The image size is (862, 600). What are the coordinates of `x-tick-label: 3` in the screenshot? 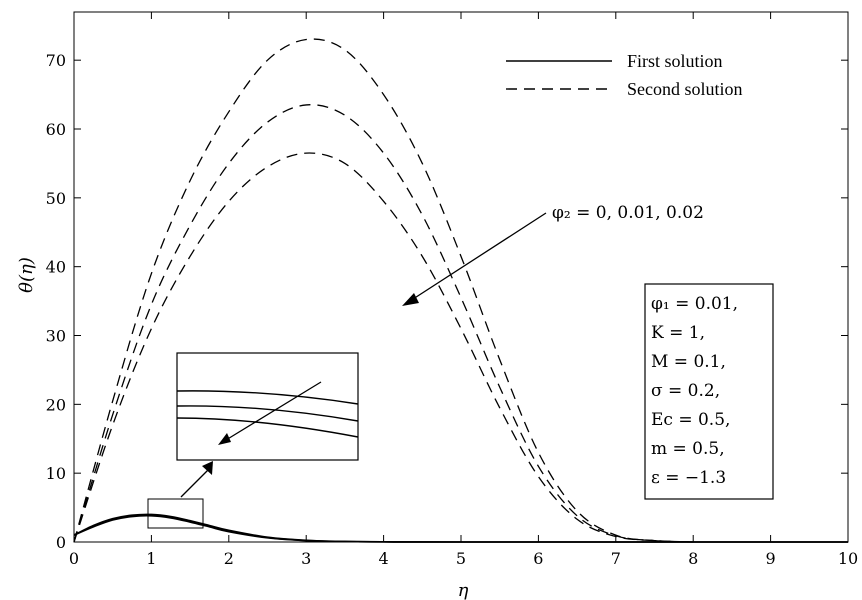 It's located at (306, 558).